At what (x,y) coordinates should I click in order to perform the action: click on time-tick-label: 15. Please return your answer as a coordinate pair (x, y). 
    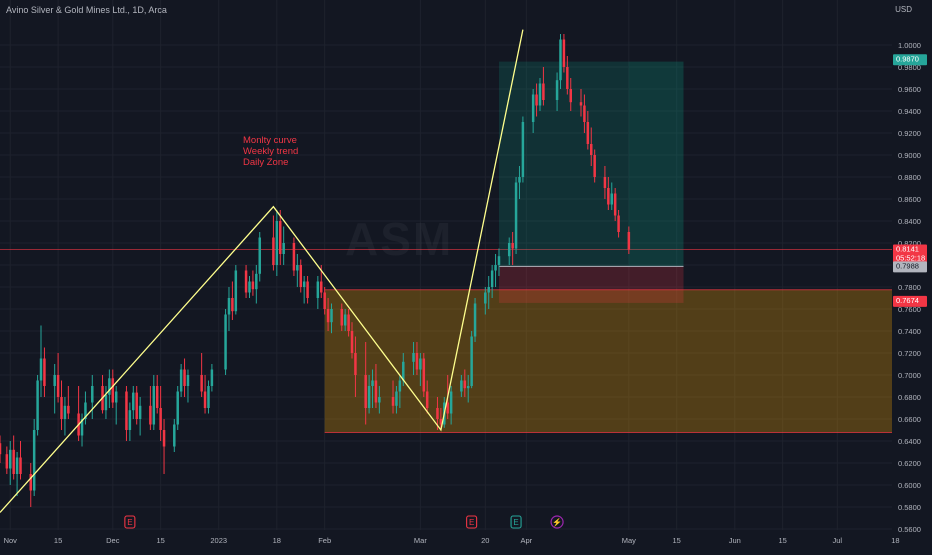
    Looking at the image, I should click on (58, 540).